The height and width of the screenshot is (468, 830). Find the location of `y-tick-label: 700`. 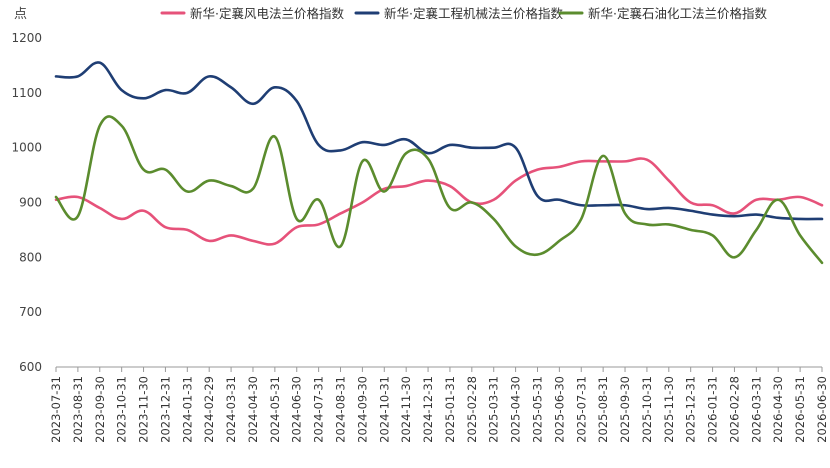

y-tick-label: 700 is located at coordinates (30, 312).